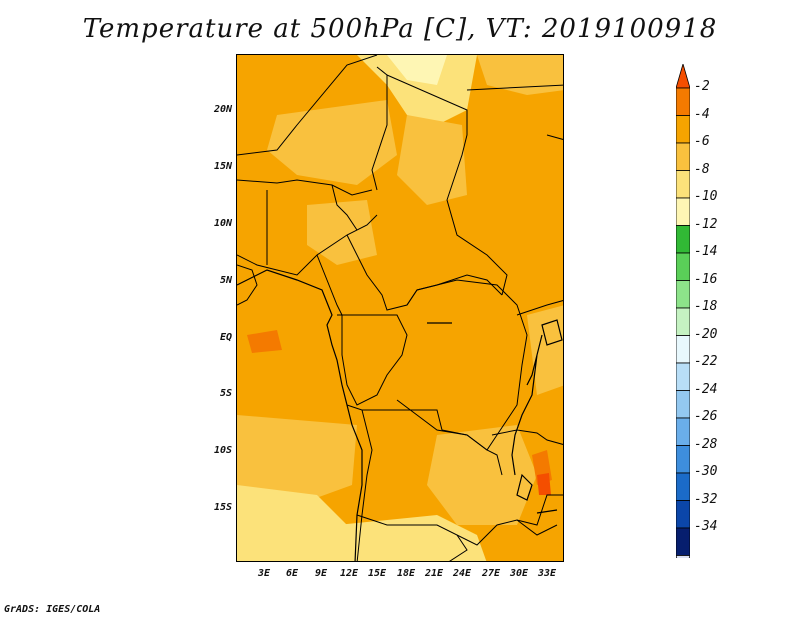 The height and width of the screenshot is (618, 800). Describe the element at coordinates (706, 416) in the screenshot. I see `colorbar-tick-label: -26` at that location.